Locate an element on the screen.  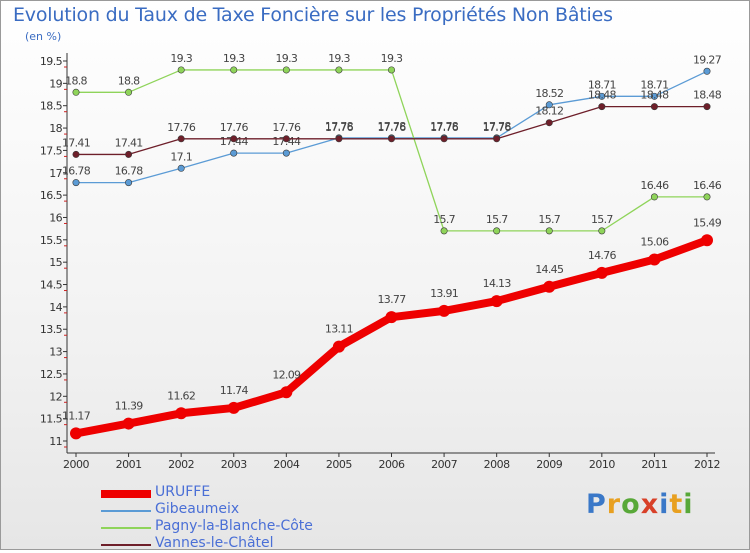
legend-label: Pagny-la-Blanche-Côte is located at coordinates (234, 526).